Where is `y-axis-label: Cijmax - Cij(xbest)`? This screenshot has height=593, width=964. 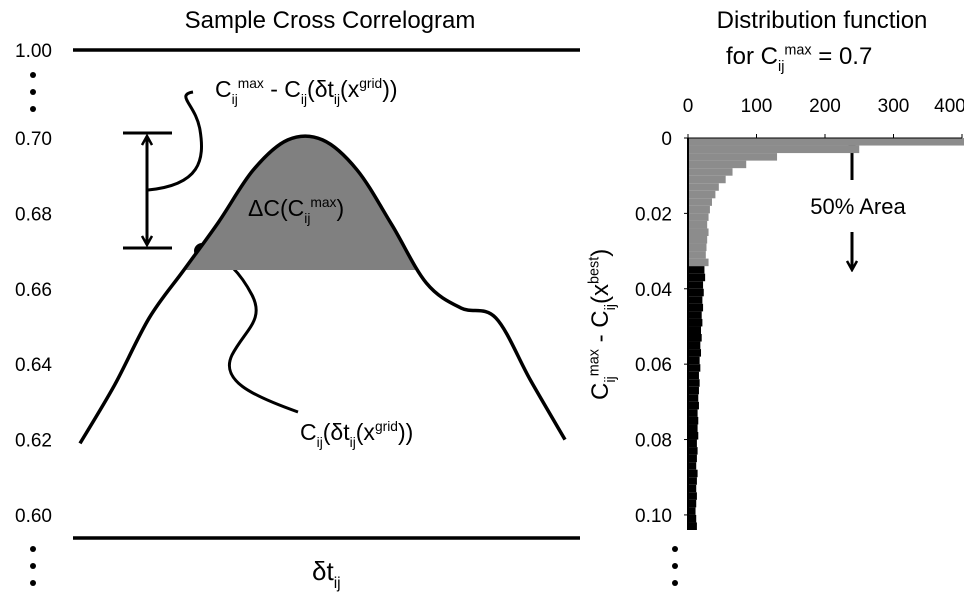 y-axis-label: Cijmax - Cij(xbest) is located at coordinates (602, 324).